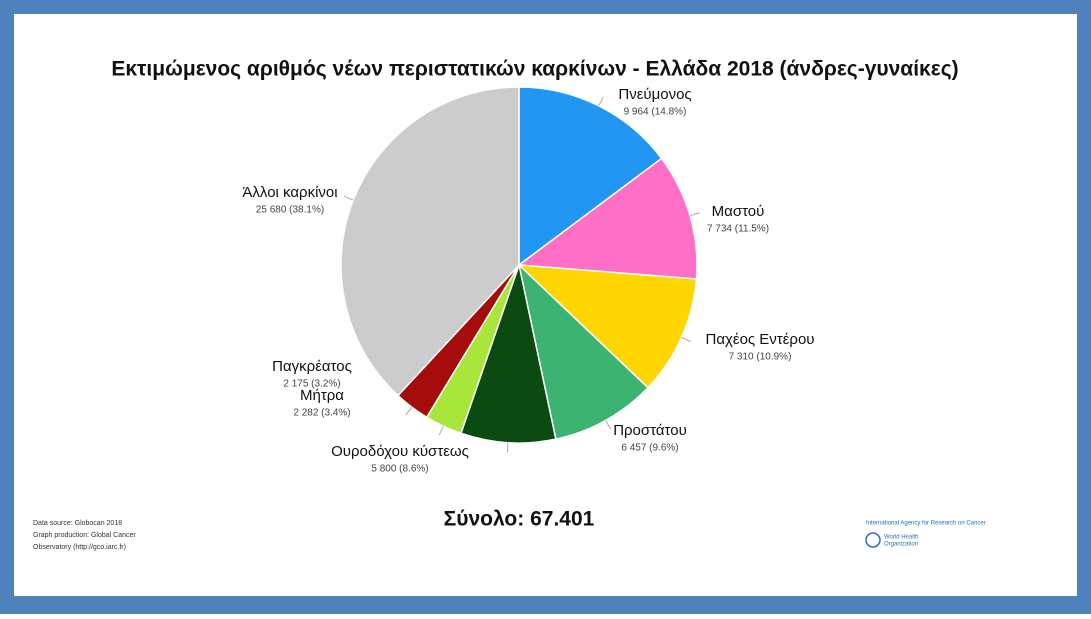 The width and height of the screenshot is (1091, 619). What do you see at coordinates (738, 229) in the screenshot?
I see `slice-value: 7 734 (11.5%)` at bounding box center [738, 229].